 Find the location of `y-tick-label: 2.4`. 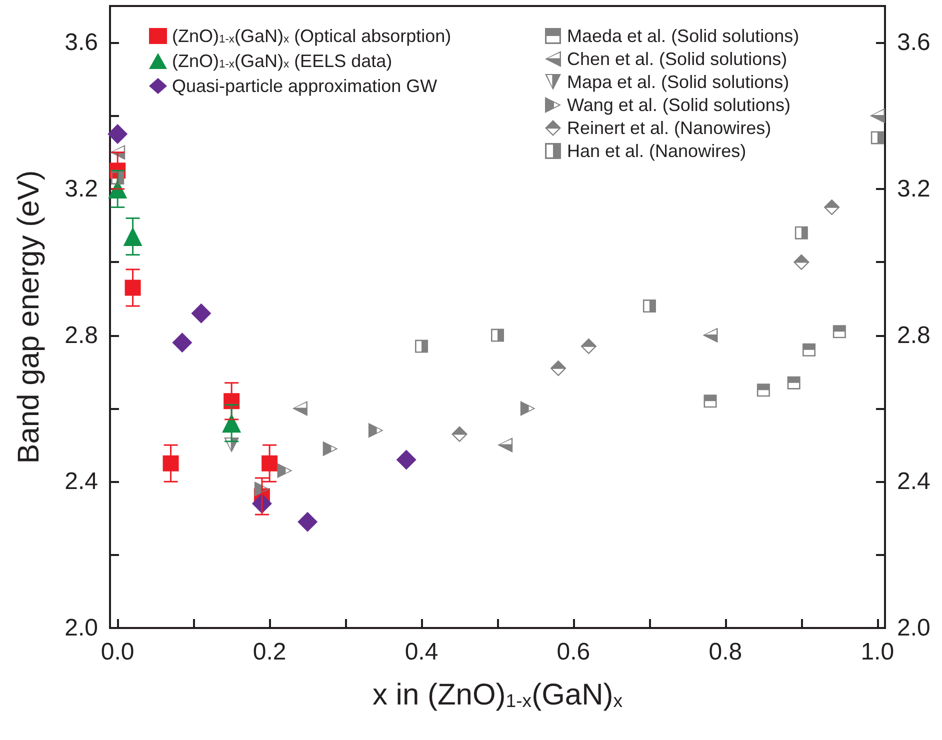

y-tick-label: 2.4 is located at coordinates (81, 482).